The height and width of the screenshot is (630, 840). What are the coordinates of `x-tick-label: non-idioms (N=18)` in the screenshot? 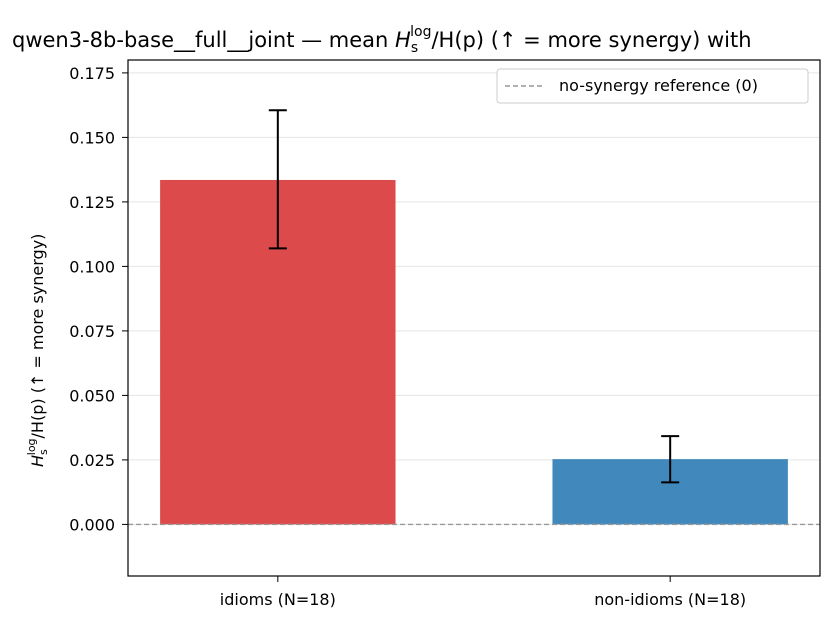 It's located at (670, 599).